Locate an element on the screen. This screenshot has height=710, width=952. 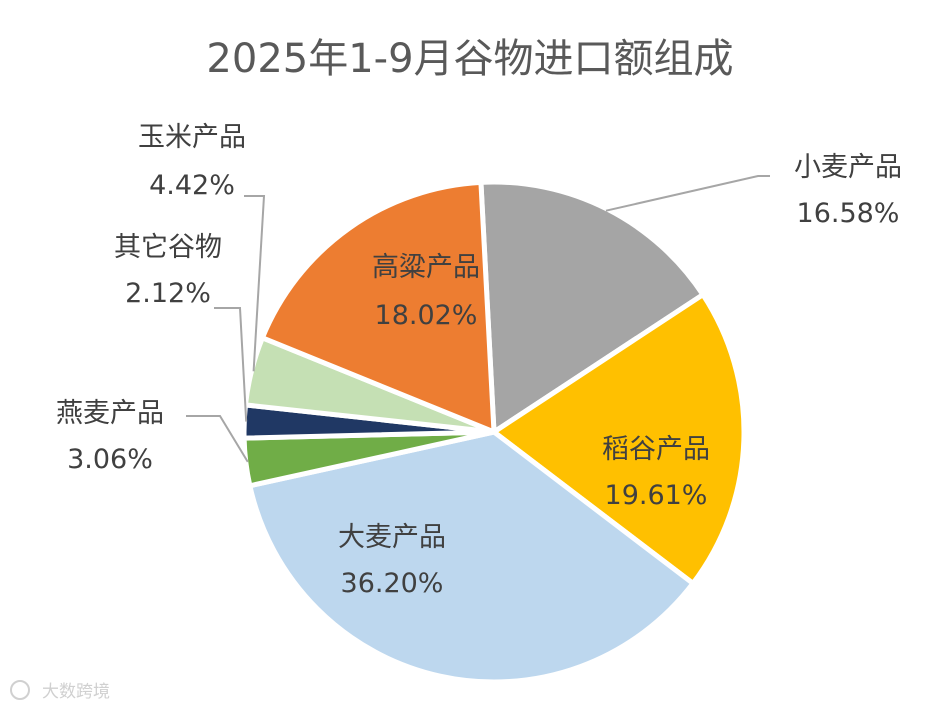
chart-title: 2025年1-9月谷物进口额组成 is located at coordinates (469, 59).